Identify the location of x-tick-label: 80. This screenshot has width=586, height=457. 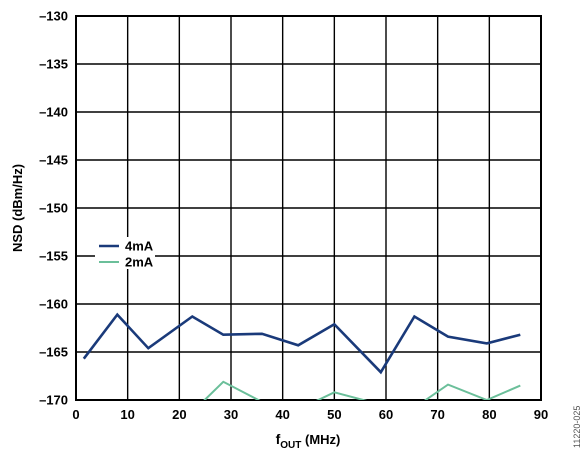
(489, 414).